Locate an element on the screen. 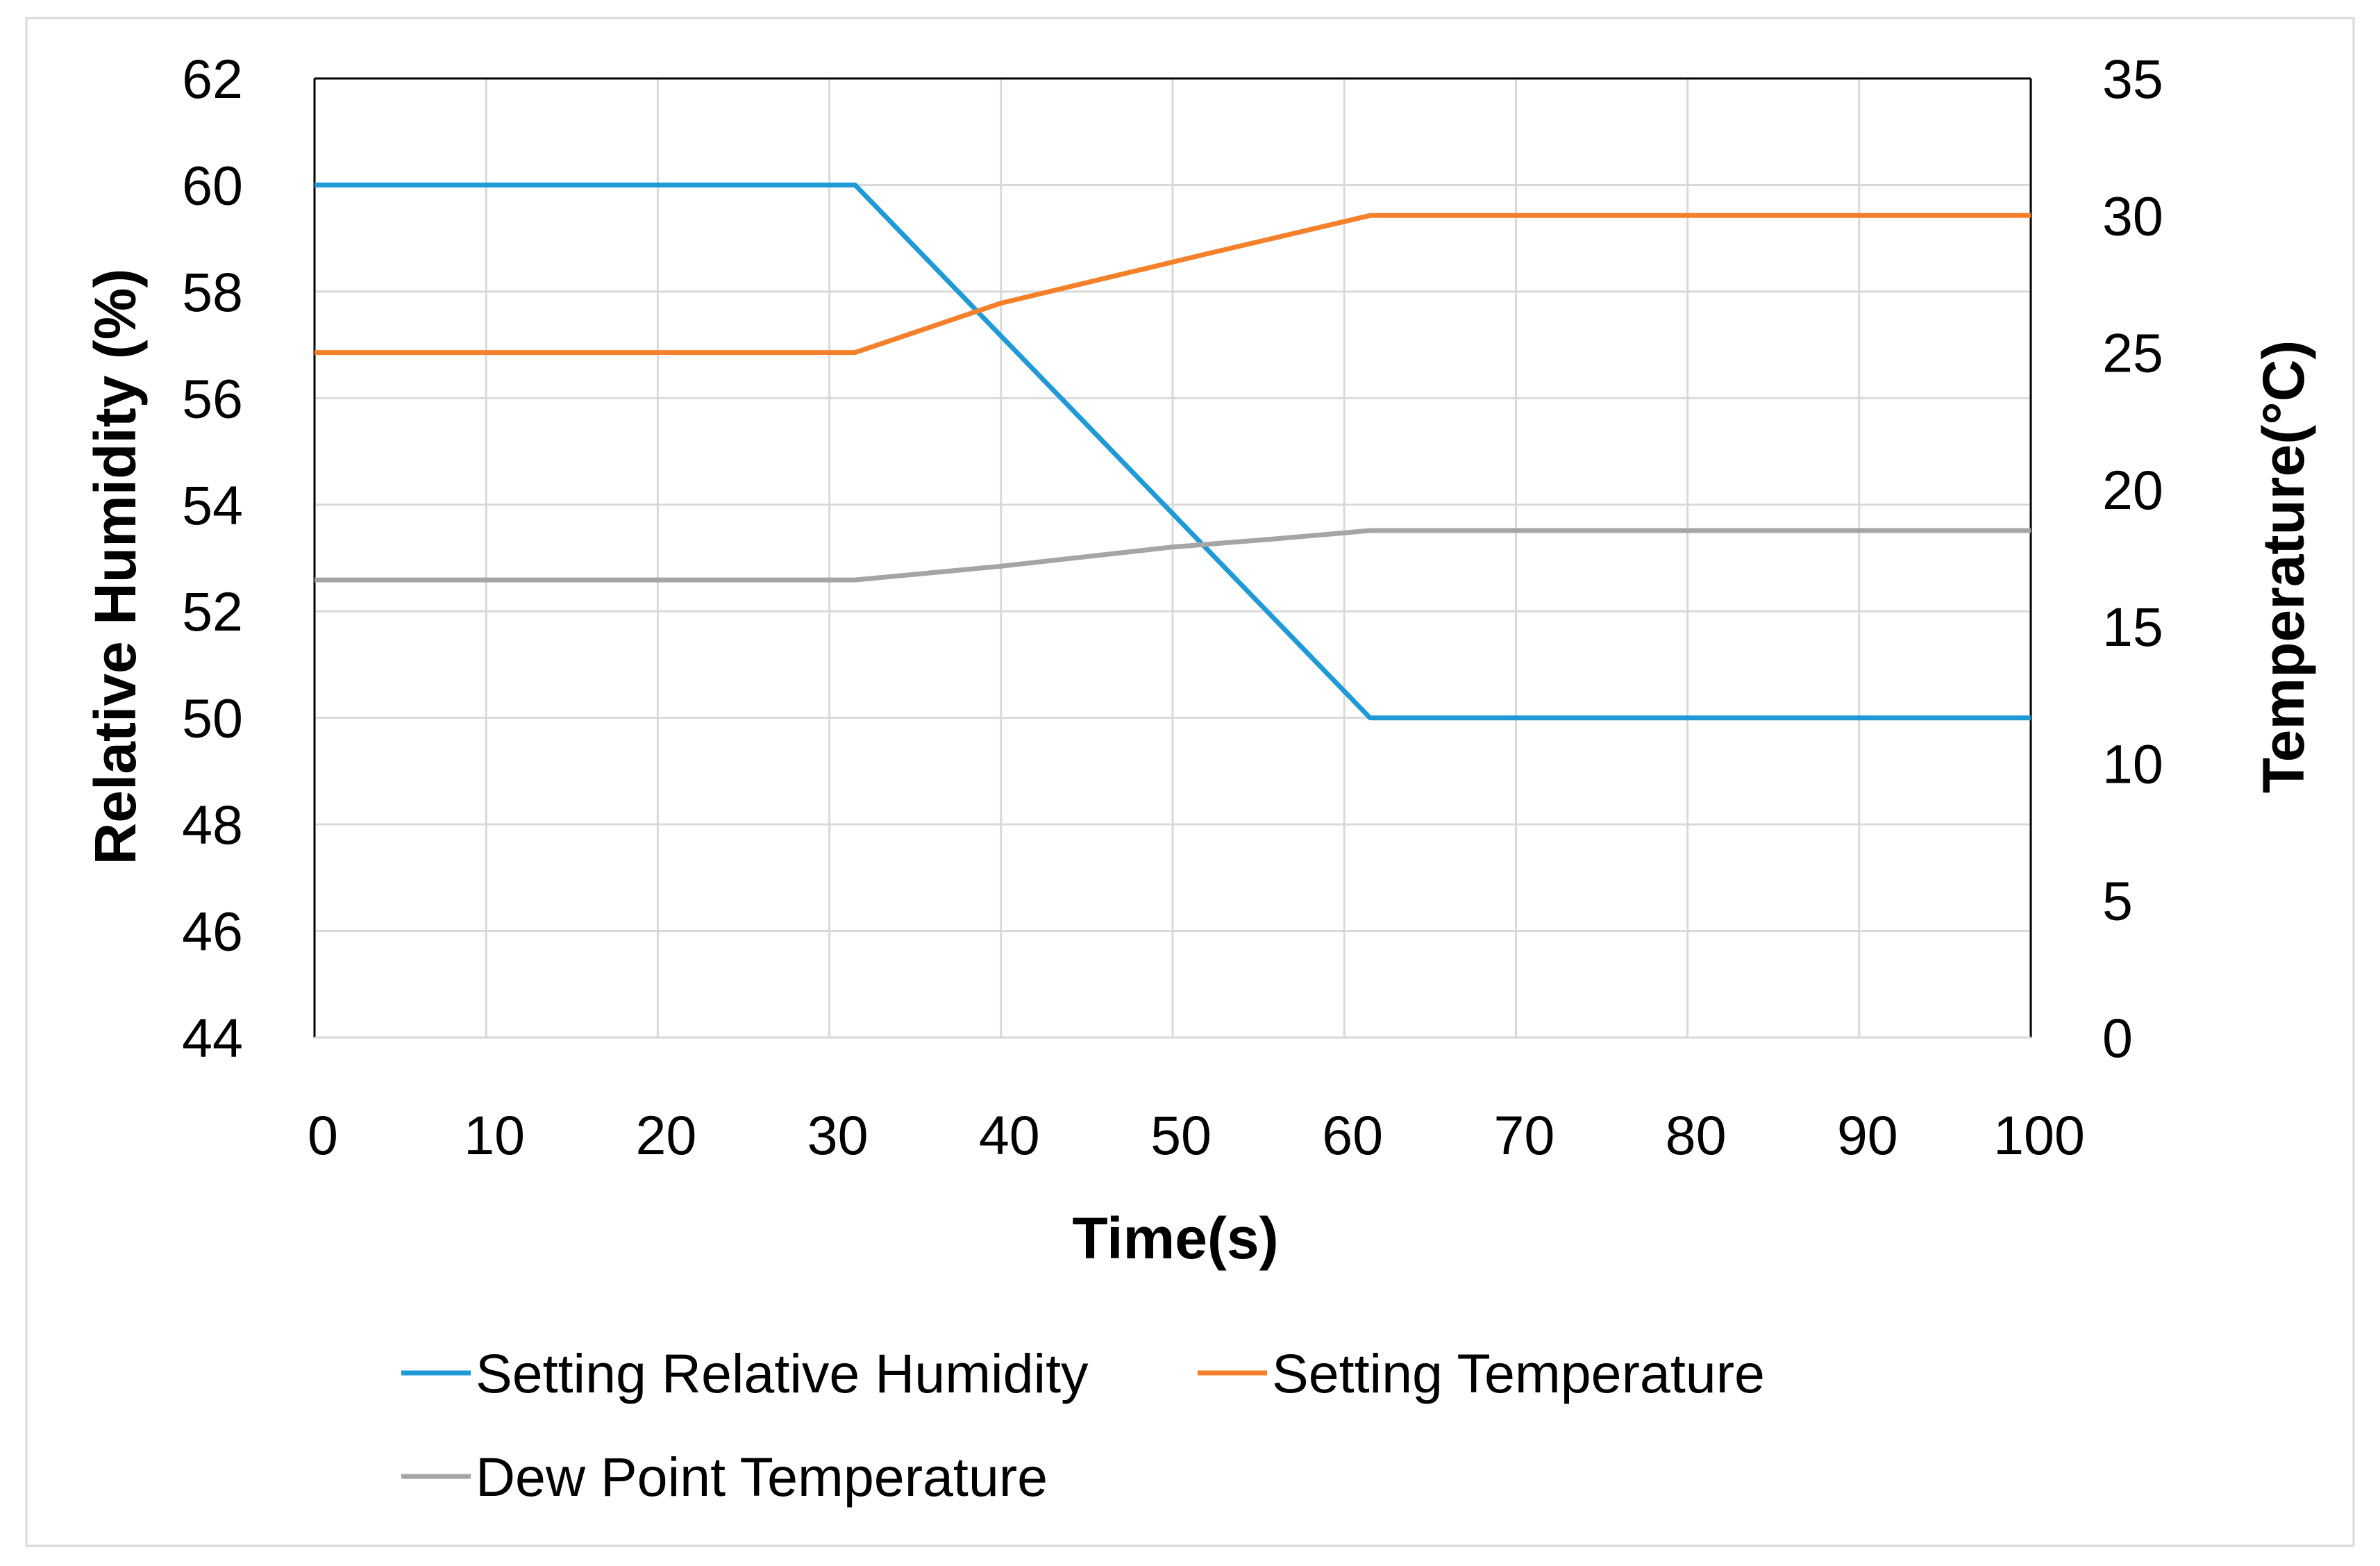  y-tick-label: 58 is located at coordinates (212, 292).